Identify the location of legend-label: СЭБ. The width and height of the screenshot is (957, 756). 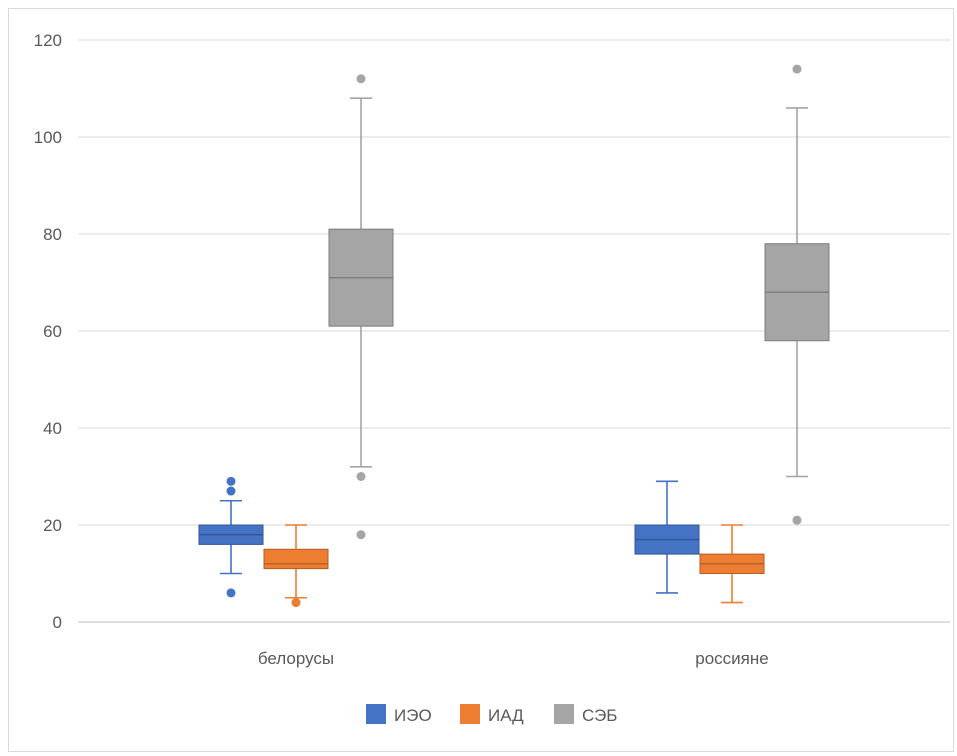
(599, 715).